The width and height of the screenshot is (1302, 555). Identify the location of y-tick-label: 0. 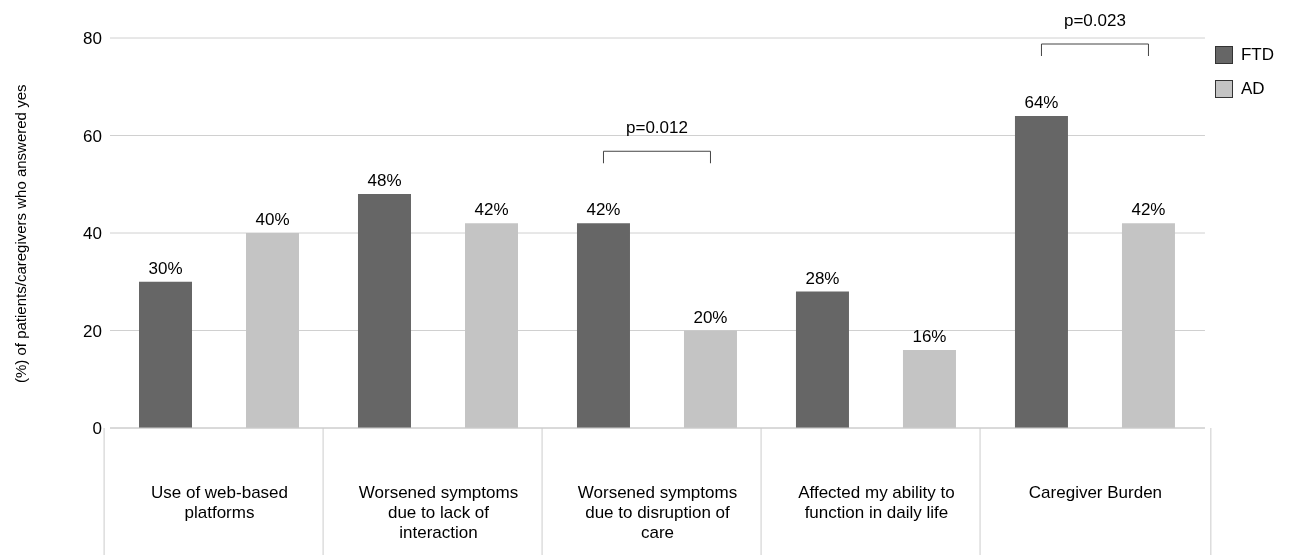
(97, 429).